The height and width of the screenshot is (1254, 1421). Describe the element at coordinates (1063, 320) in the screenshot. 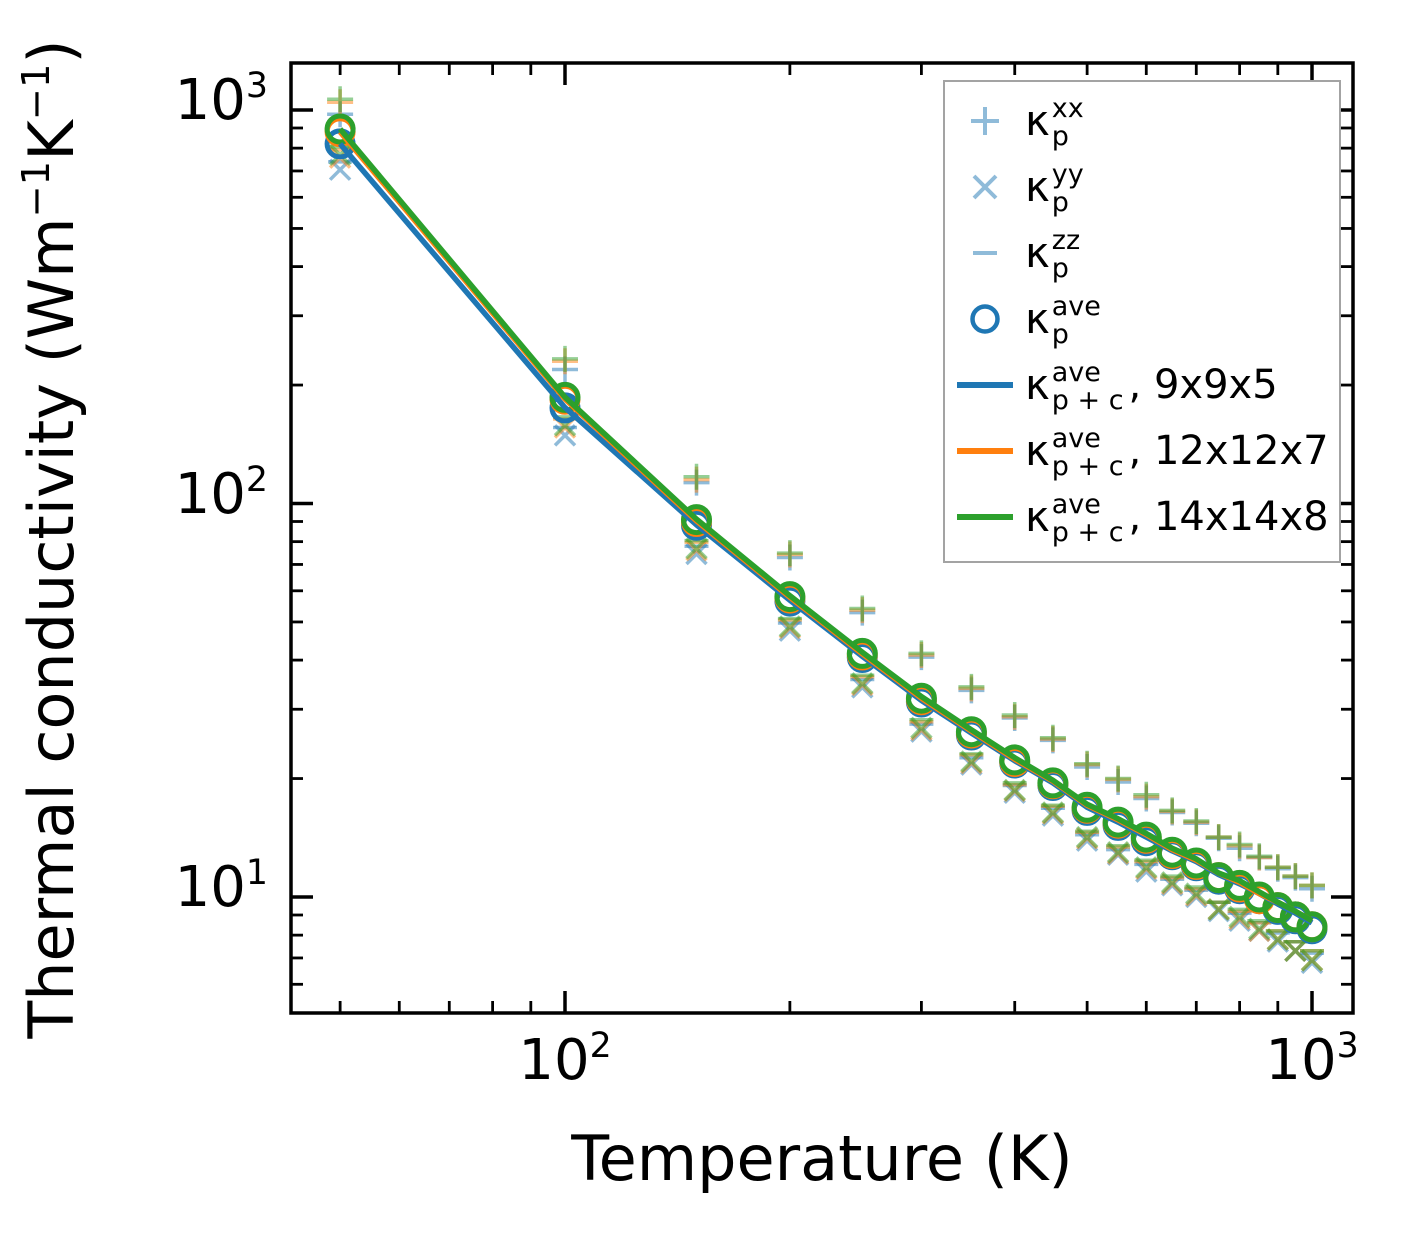

I see `legend-label: κ ave p` at that location.